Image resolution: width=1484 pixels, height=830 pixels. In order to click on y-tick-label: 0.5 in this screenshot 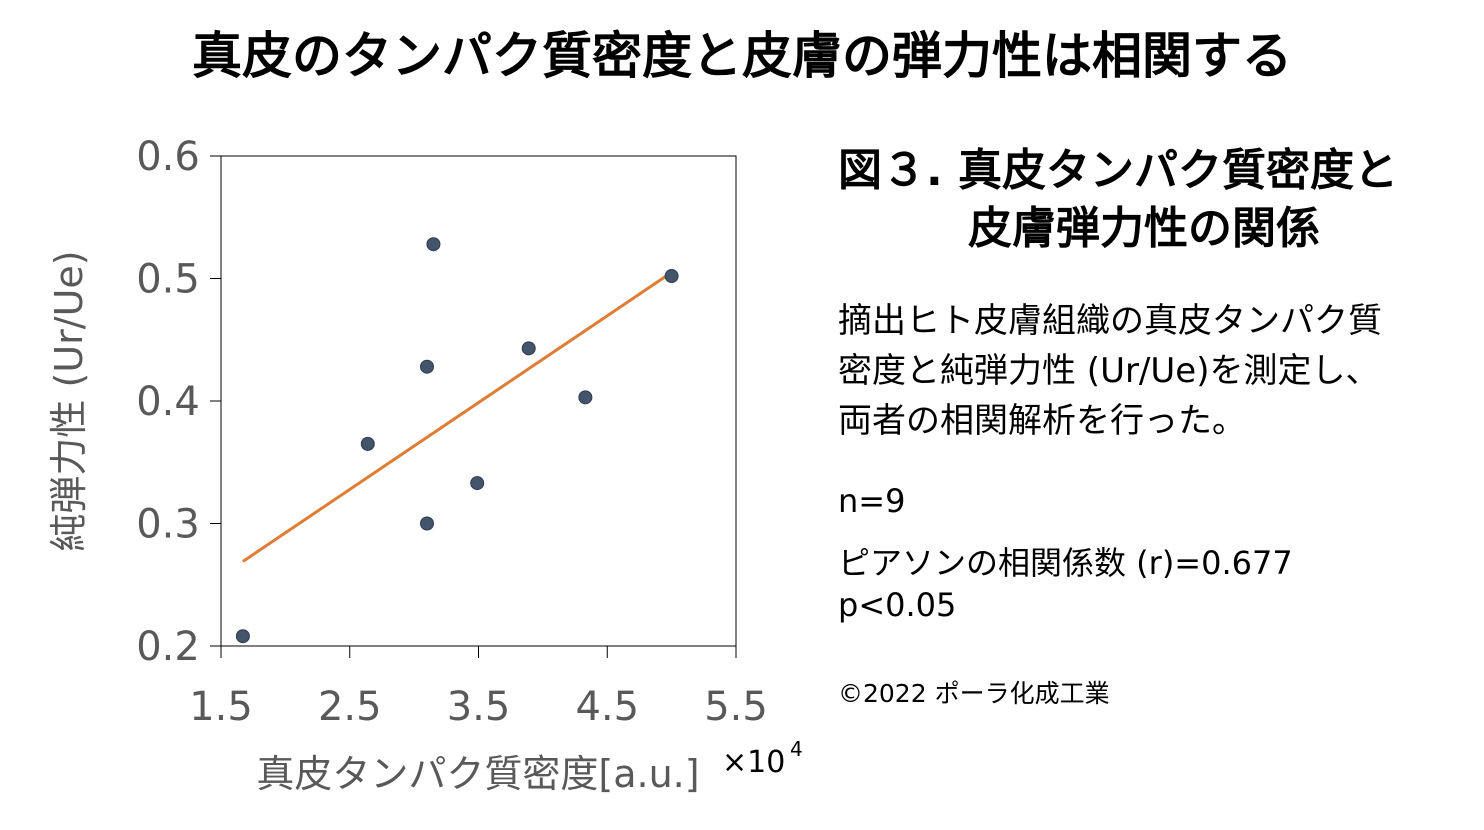, I will do `click(168, 280)`.